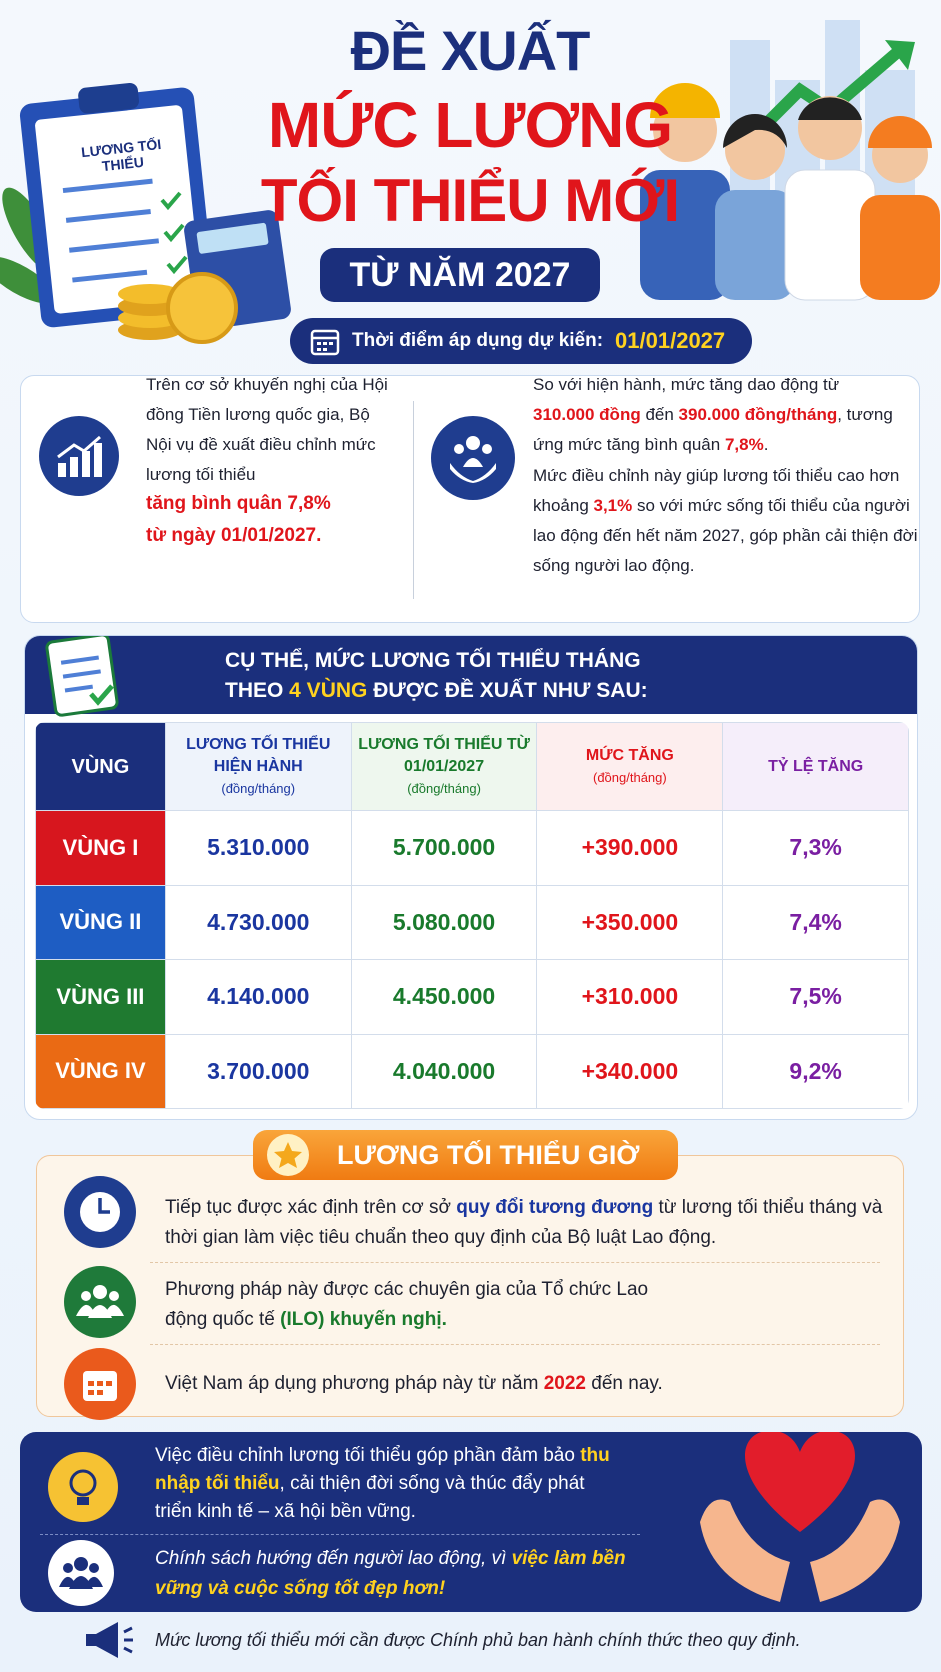  I want to click on value-cell: 4.730.000, so click(258, 922).